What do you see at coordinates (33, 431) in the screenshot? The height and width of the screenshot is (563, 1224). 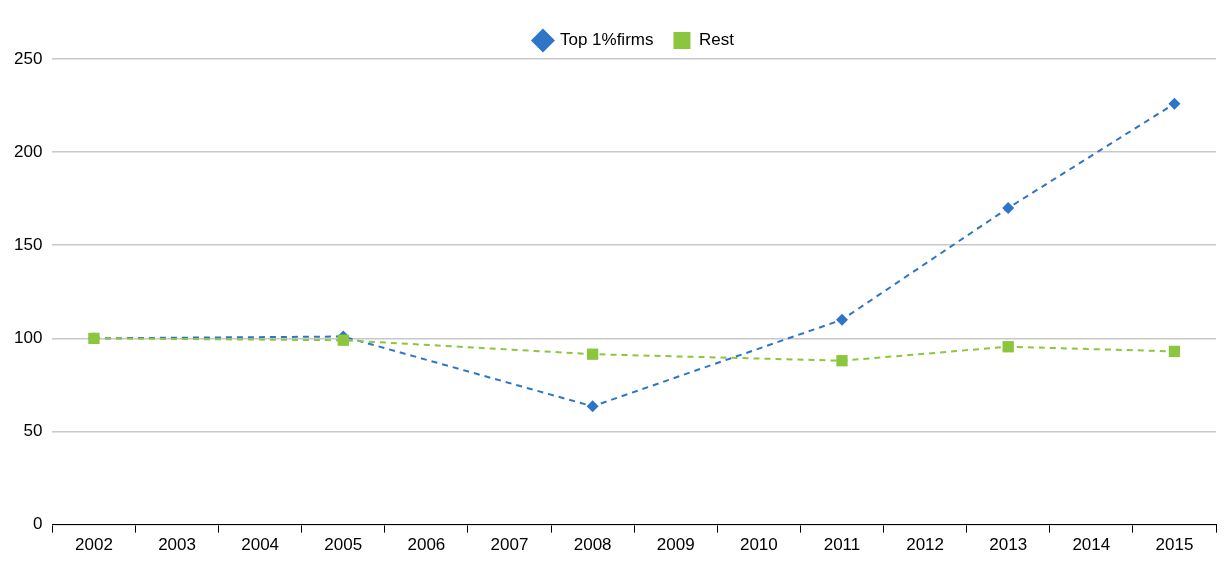 I see `y-tick-label: 50` at bounding box center [33, 431].